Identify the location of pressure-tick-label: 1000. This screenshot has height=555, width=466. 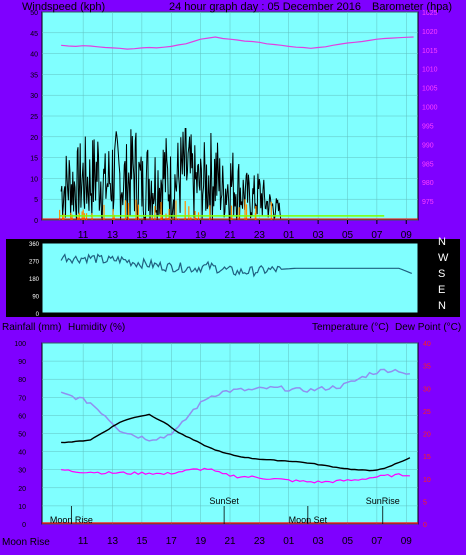
(430, 108).